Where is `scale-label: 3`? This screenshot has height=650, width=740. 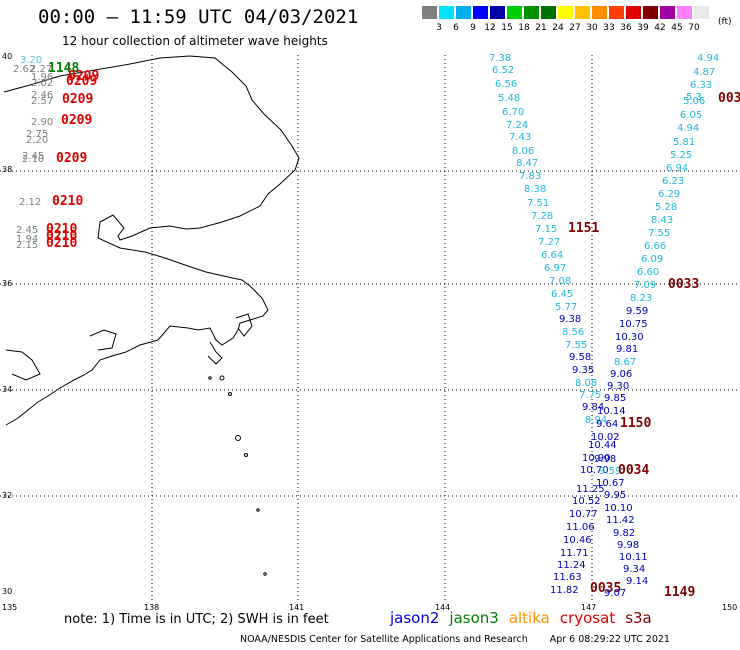 scale-label: 3 is located at coordinates (439, 28).